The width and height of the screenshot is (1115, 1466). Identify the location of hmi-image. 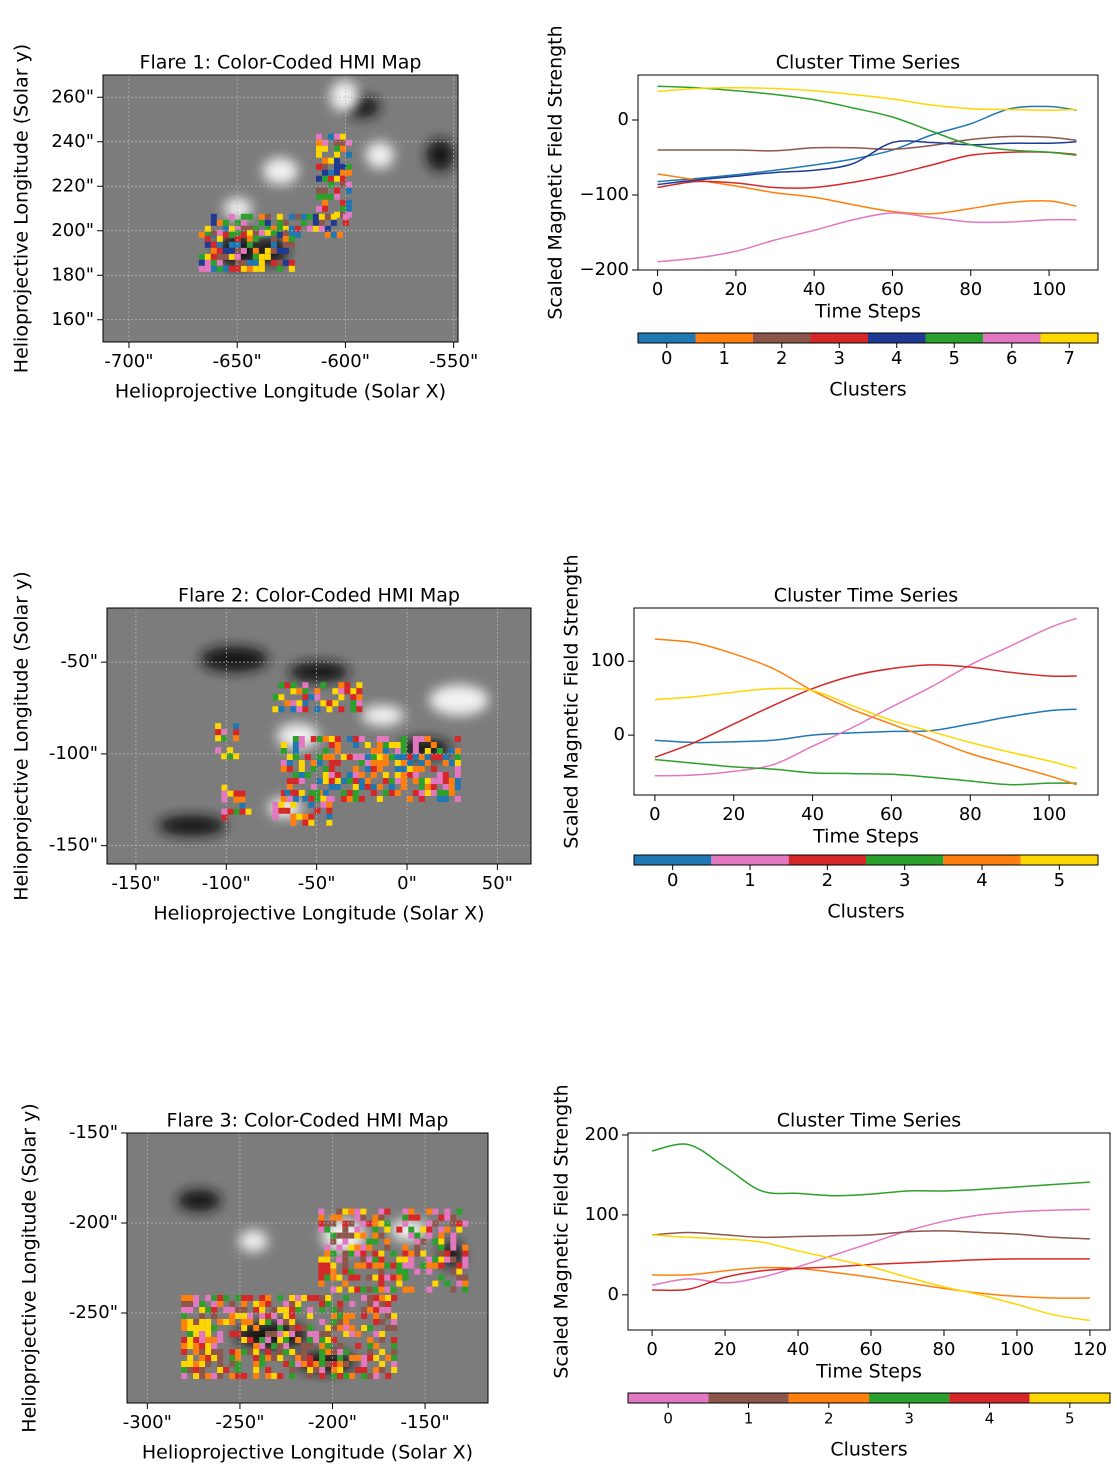
(319, 736).